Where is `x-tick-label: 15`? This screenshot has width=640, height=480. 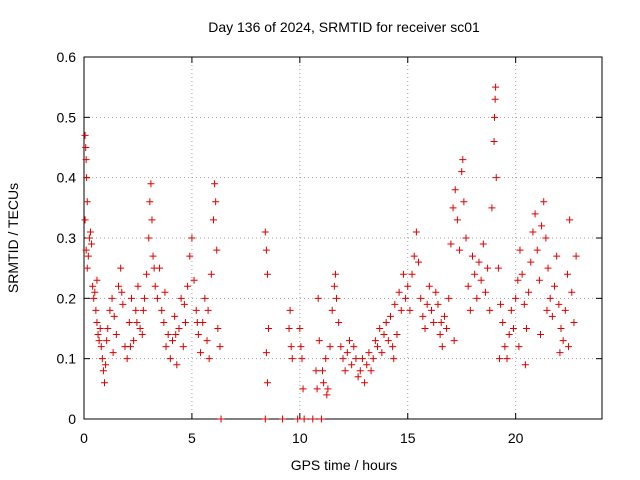
x-tick-label: 15 is located at coordinates (408, 438).